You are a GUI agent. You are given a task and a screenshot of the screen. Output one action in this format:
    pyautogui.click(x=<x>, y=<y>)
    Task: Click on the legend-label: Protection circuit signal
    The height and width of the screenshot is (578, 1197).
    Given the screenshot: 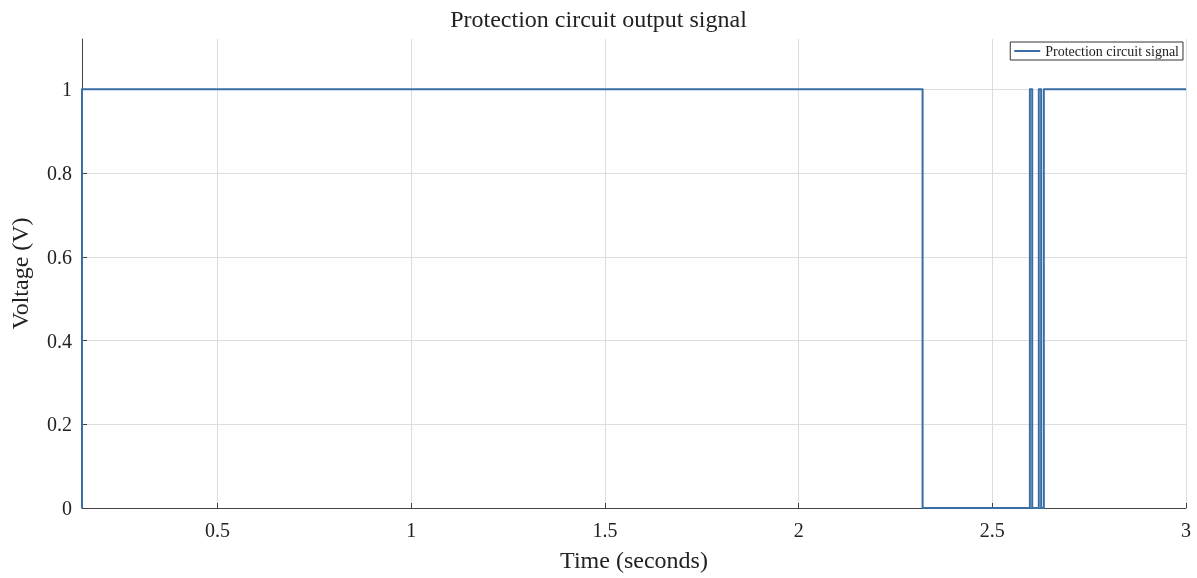 What is the action you would take?
    pyautogui.click(x=1112, y=51)
    